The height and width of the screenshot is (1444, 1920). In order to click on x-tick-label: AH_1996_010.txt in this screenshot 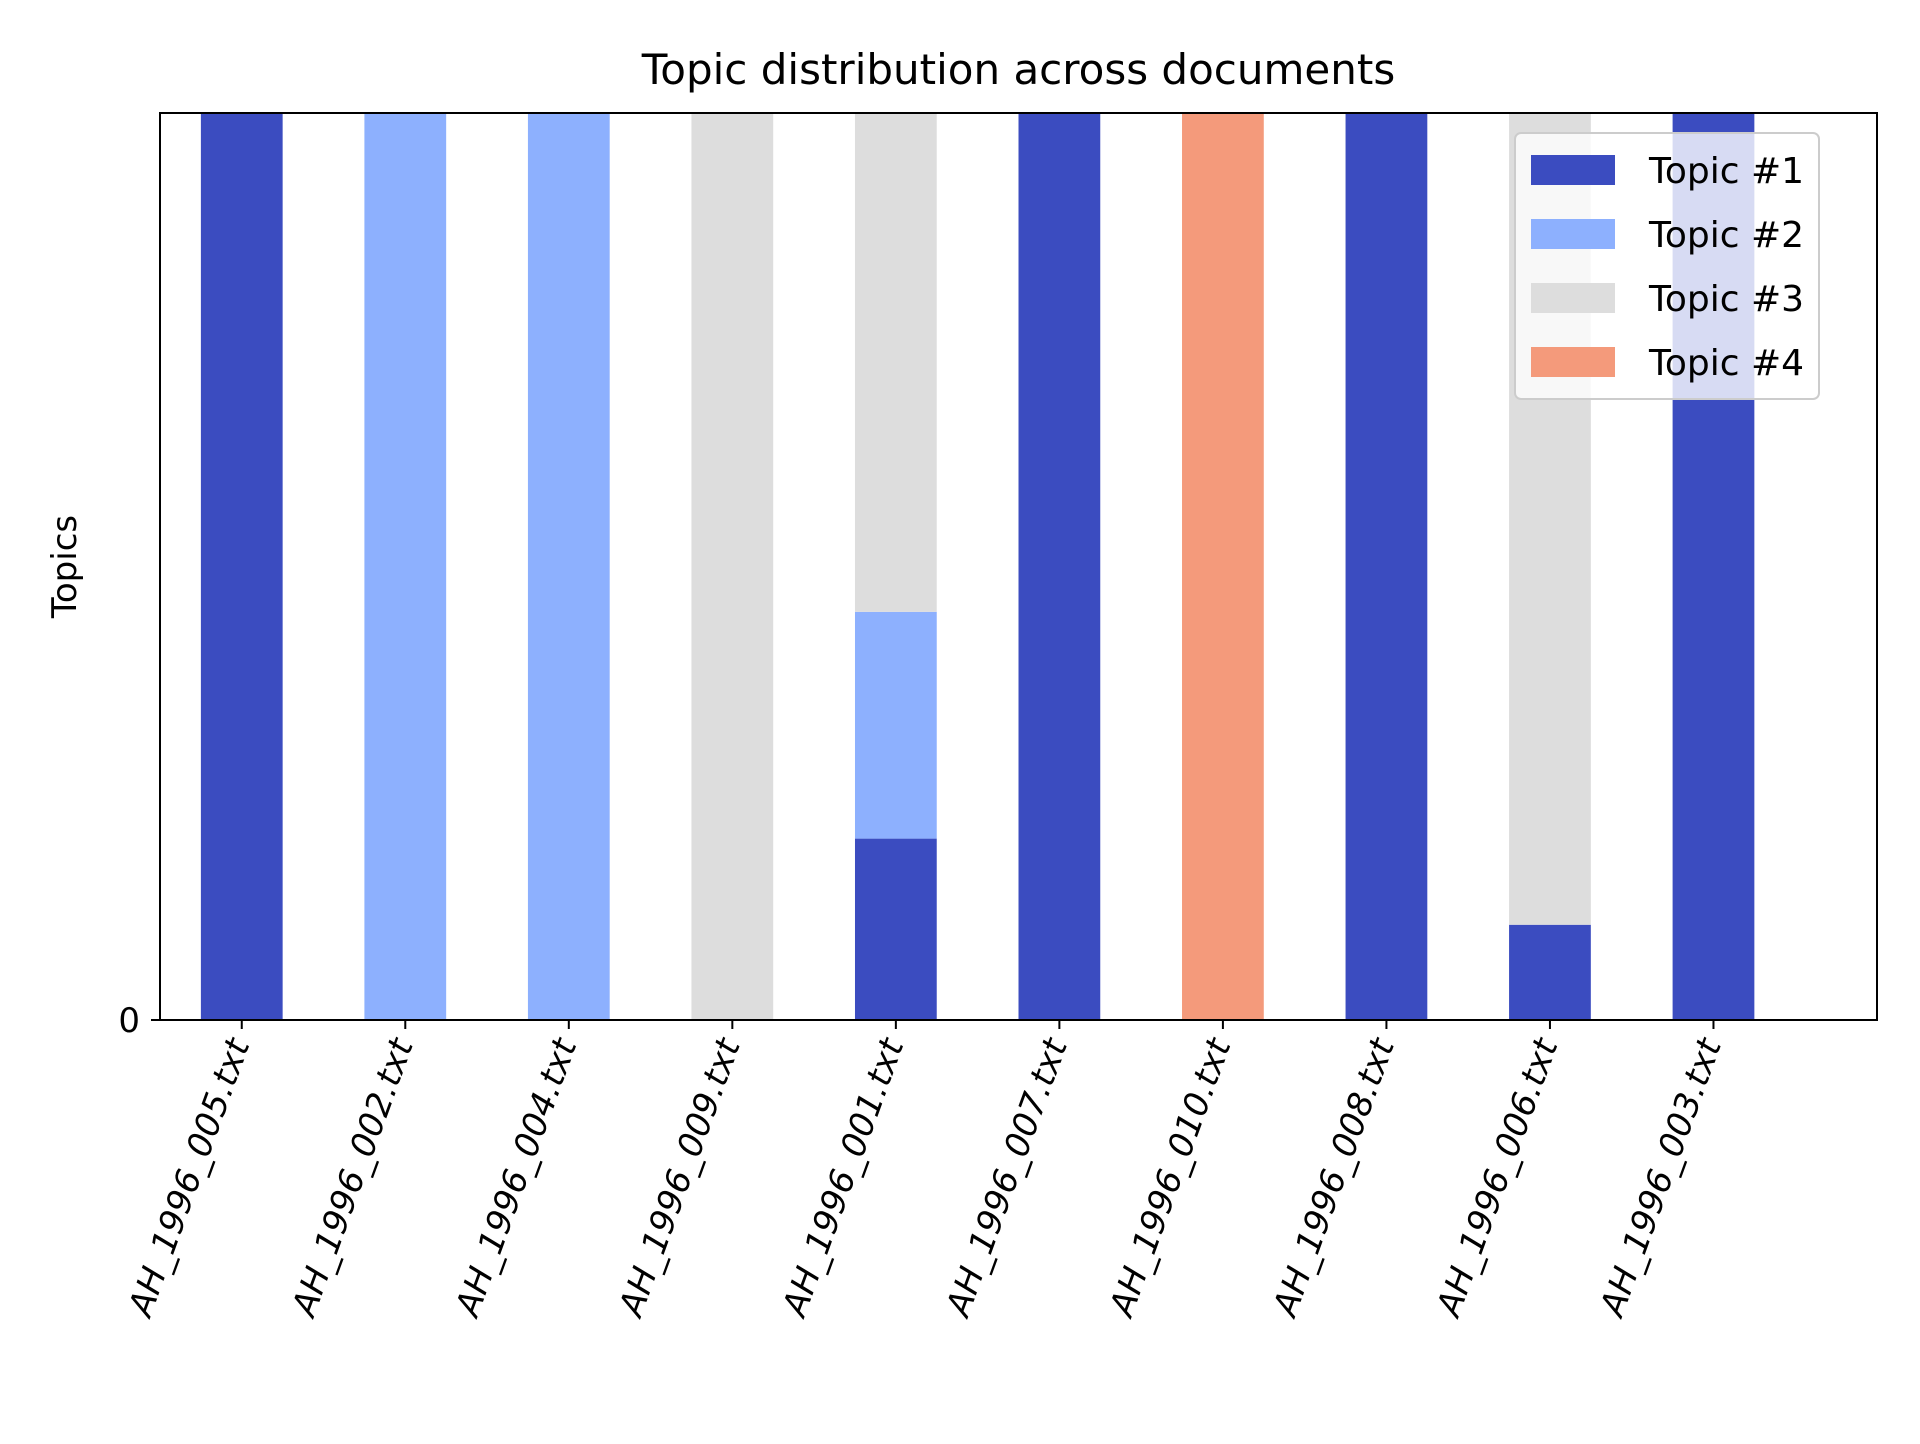, I will do `click(1170, 1177)`.